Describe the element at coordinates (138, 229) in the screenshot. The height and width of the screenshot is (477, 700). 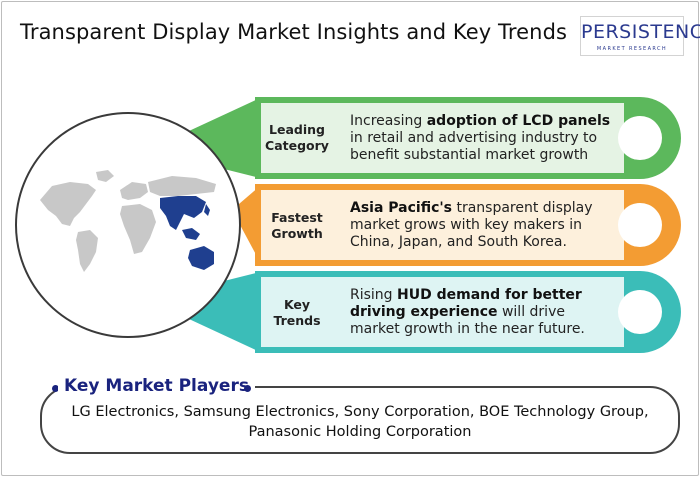
I see `africa-shape` at that location.